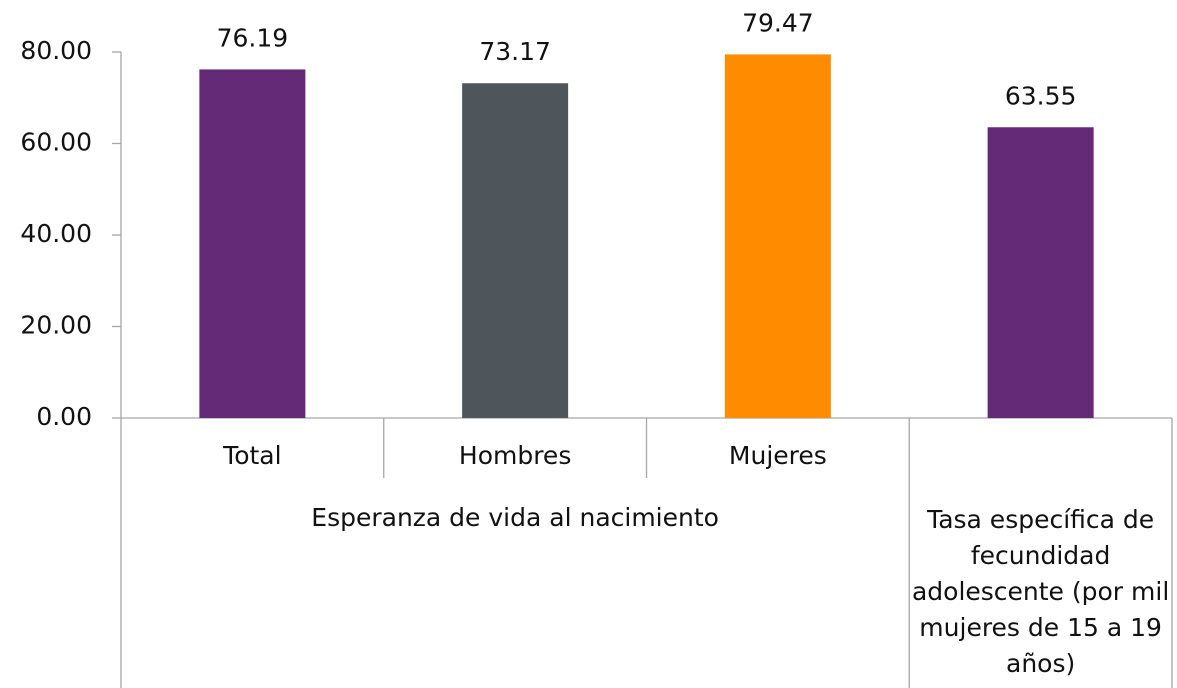 Image resolution: width=1177 pixels, height=688 pixels. I want to click on y-tick-label: 20.00, so click(56, 325).